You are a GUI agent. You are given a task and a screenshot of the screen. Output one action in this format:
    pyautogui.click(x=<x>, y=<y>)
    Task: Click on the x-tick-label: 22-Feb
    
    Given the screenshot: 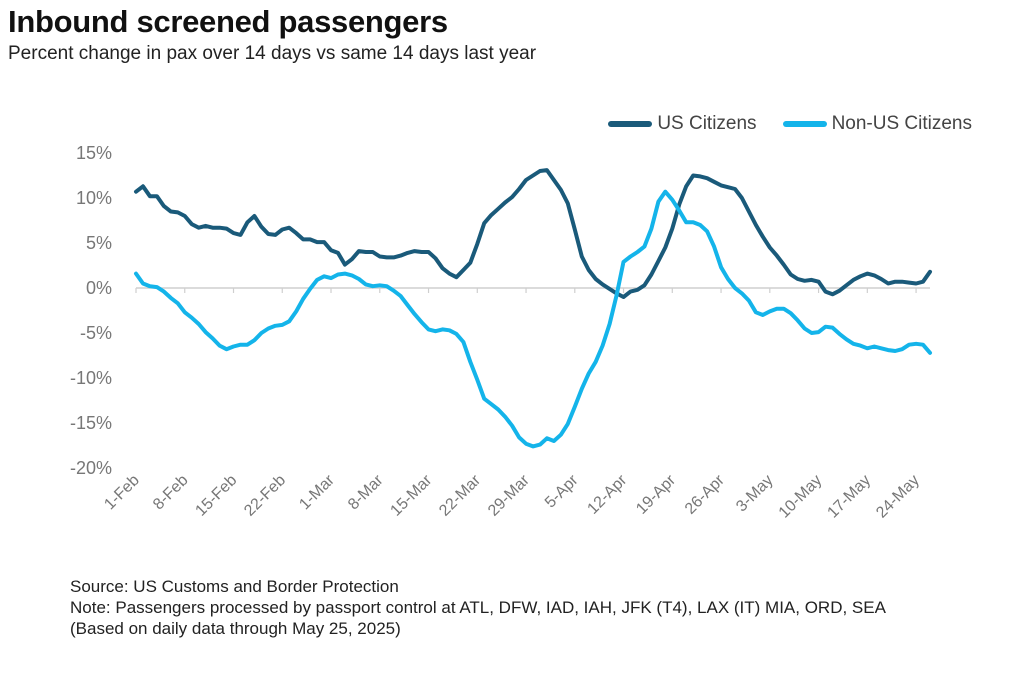 What is the action you would take?
    pyautogui.click(x=265, y=496)
    